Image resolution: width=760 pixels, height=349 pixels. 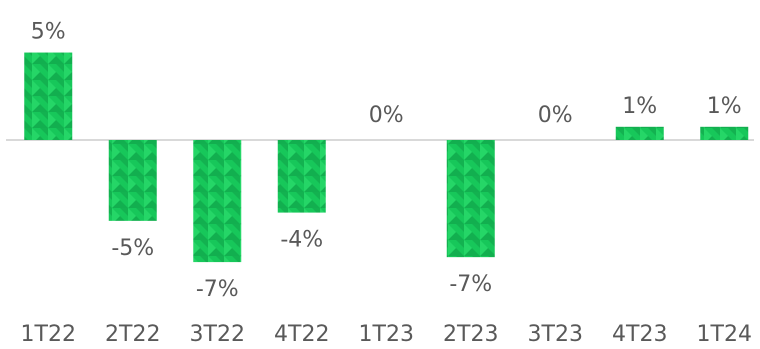 I want to click on category-label-1T24: 1T24, so click(x=724, y=334).